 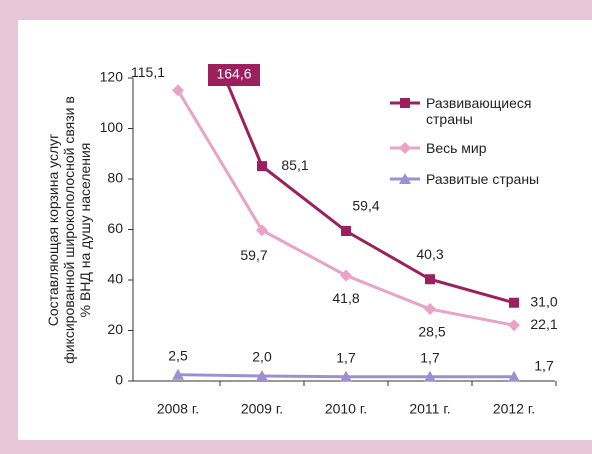 What do you see at coordinates (429, 254) in the screenshot?
I see `value-label: 40,3` at bounding box center [429, 254].